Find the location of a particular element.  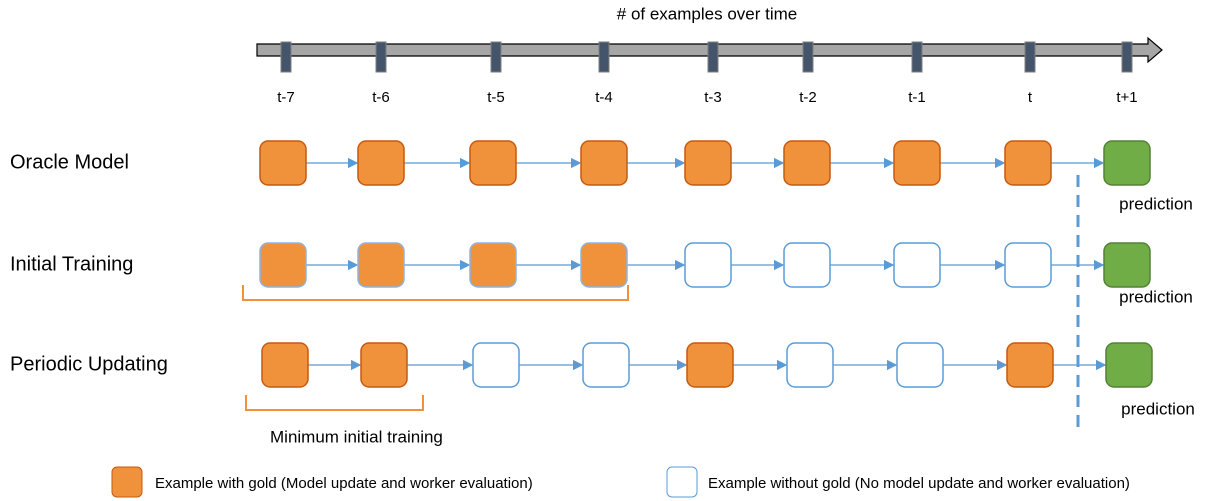

time-label: t-3 is located at coordinates (713, 97).